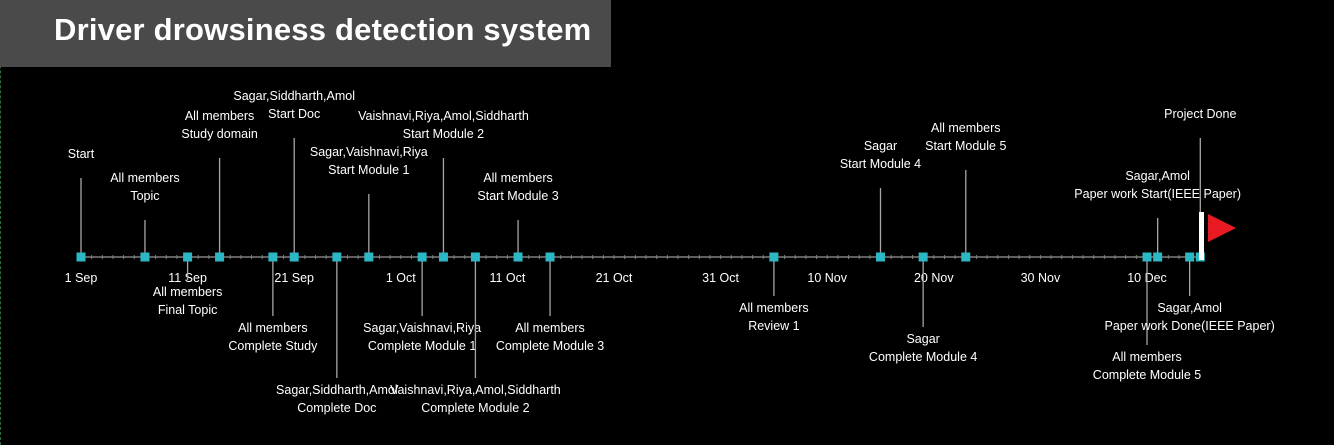 This screenshot has height=445, width=1334. I want to click on page-left-border, so click(1, 222).